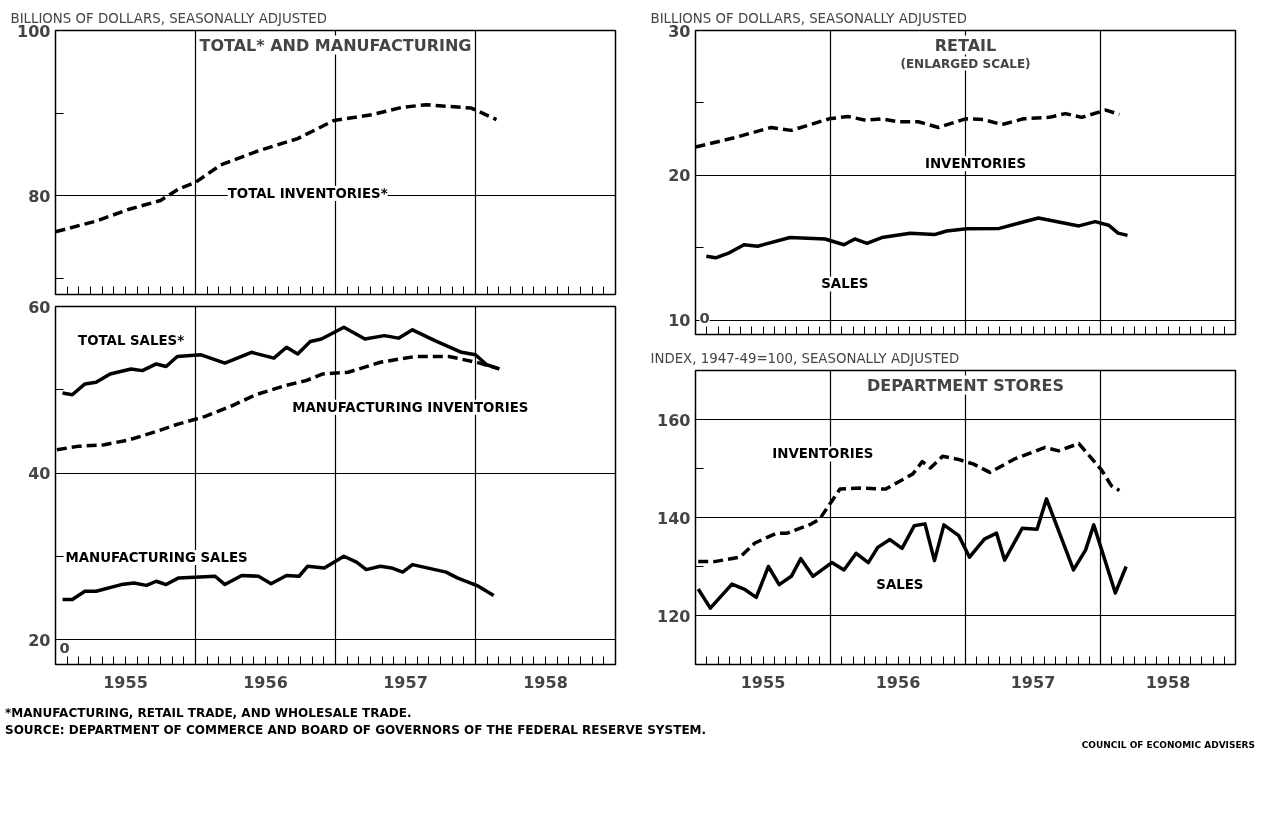  What do you see at coordinates (131, 341) in the screenshot?
I see `series-label: TOTAL SALES*` at bounding box center [131, 341].